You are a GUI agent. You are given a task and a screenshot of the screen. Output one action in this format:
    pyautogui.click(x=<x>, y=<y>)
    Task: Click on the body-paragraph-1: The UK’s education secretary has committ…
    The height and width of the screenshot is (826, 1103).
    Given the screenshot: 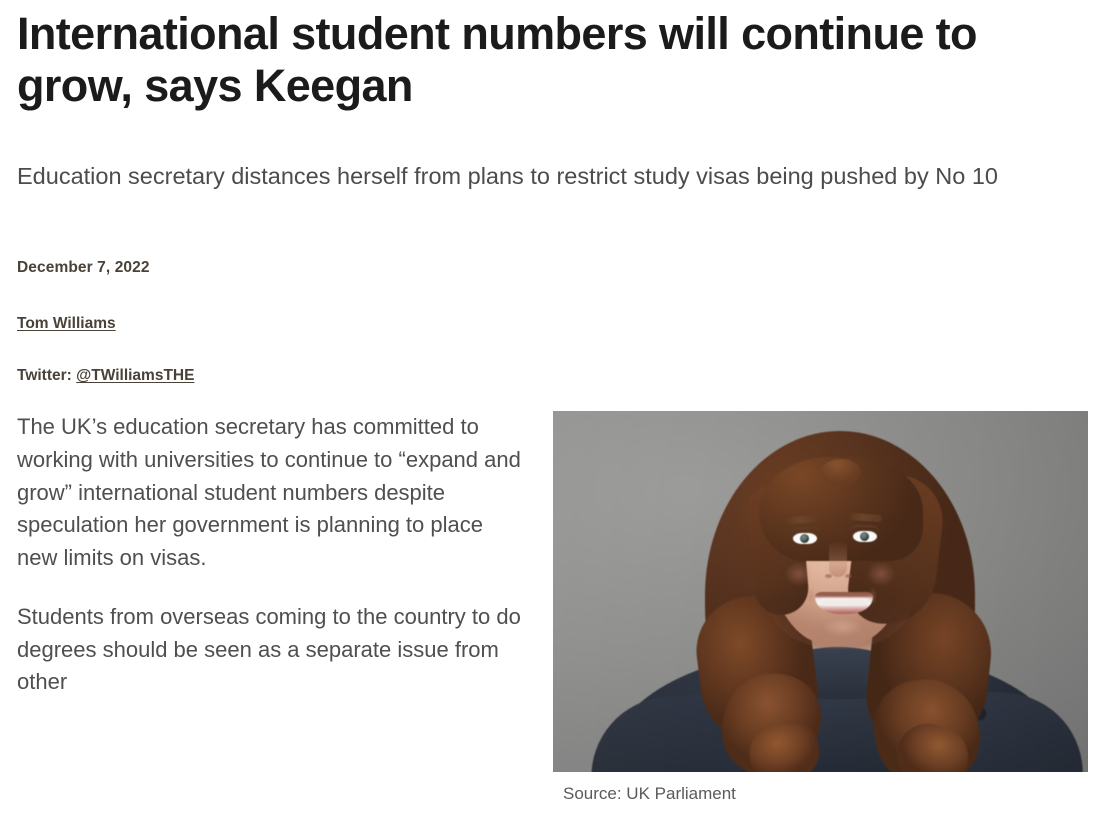 What is the action you would take?
    pyautogui.click(x=269, y=492)
    